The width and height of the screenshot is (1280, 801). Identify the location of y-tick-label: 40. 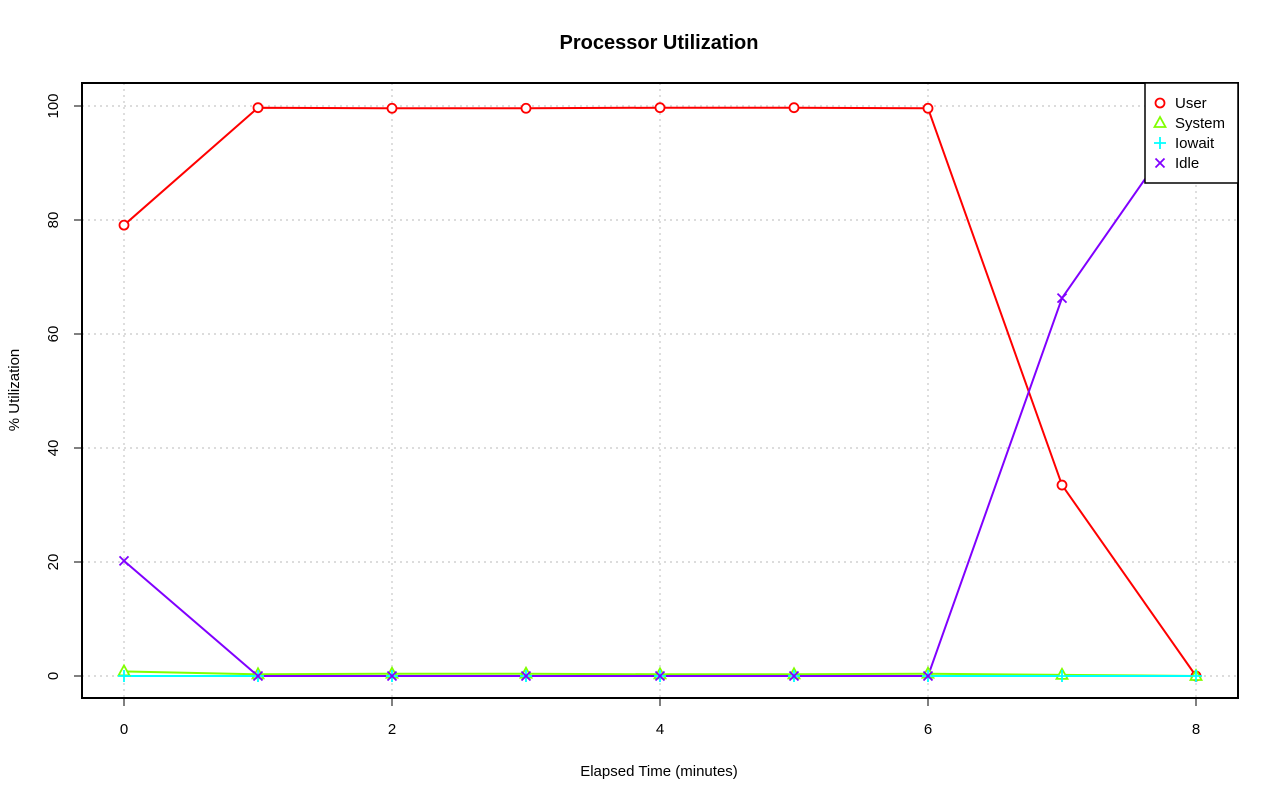
(53, 448).